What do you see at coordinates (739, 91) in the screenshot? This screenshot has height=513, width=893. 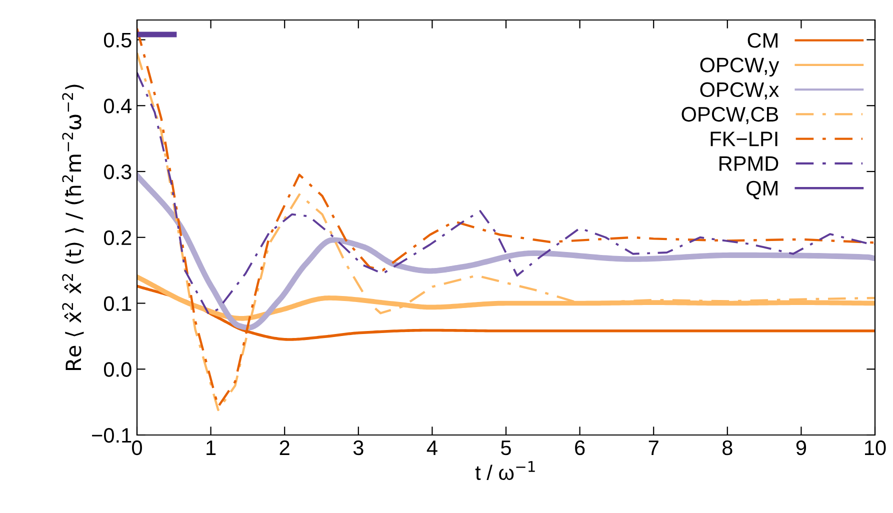 I see `legend-label: OPCW,x` at bounding box center [739, 91].